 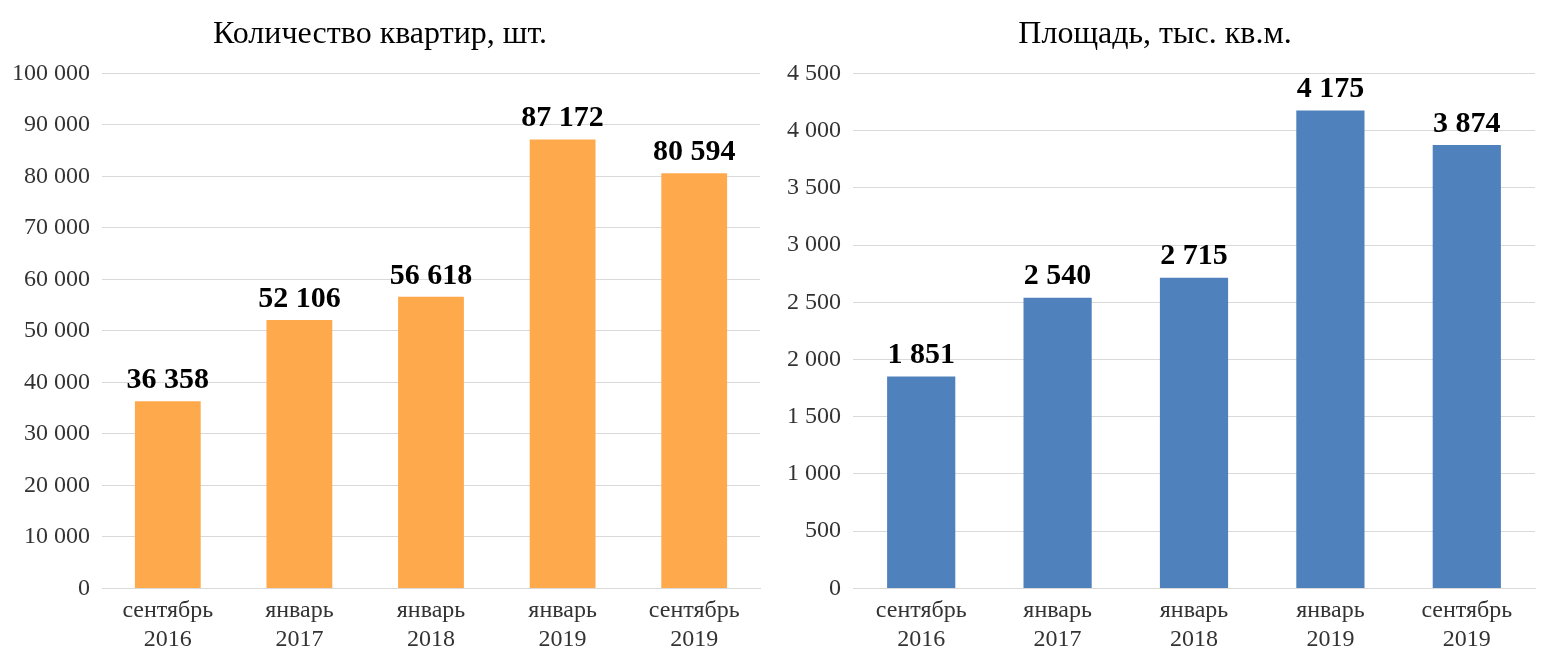 What do you see at coordinates (168, 377) in the screenshot?
I see `data-label: 36 358` at bounding box center [168, 377].